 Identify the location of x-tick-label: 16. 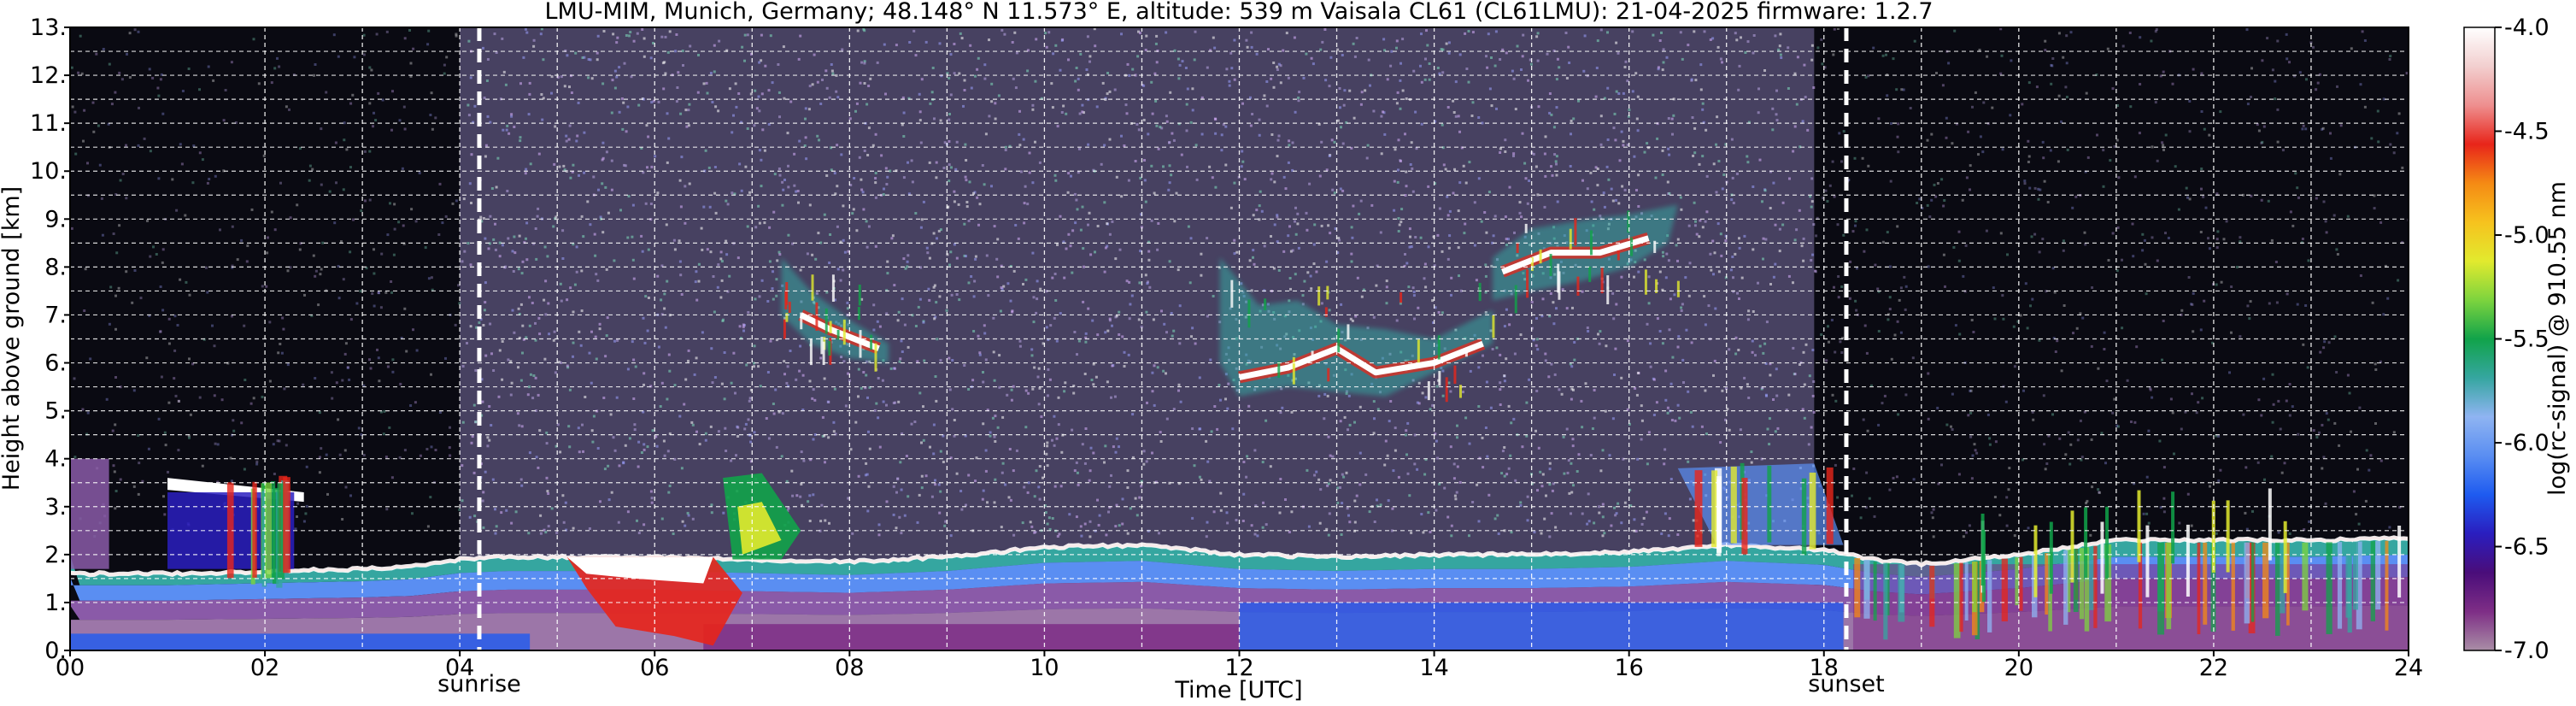
(1628, 668).